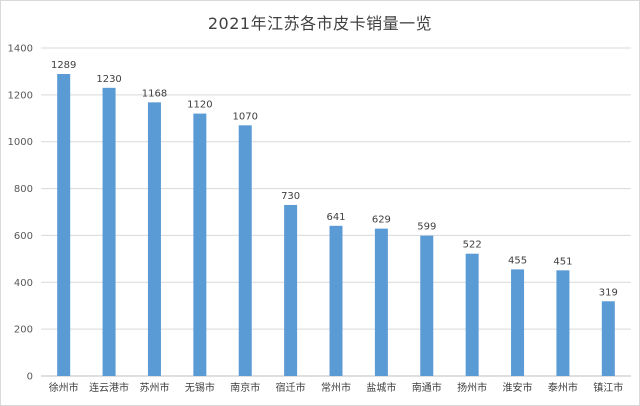 This screenshot has width=640, height=406. Describe the element at coordinates (63, 65) in the screenshot. I see `data-label: 1289` at that location.